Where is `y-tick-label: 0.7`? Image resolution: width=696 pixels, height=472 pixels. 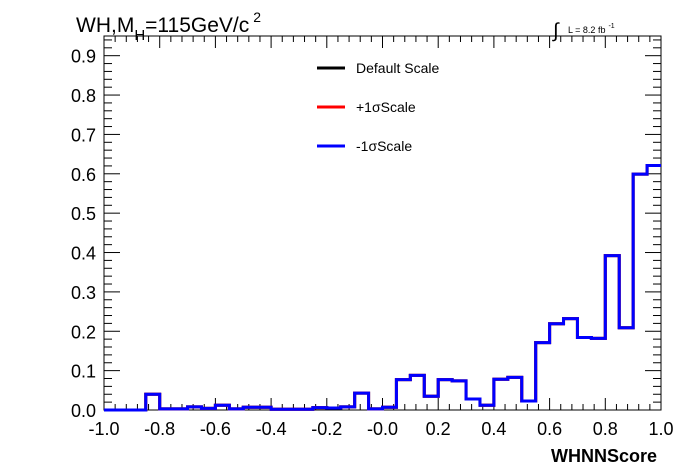 y-tick-label: 0.7 is located at coordinates (83, 135).